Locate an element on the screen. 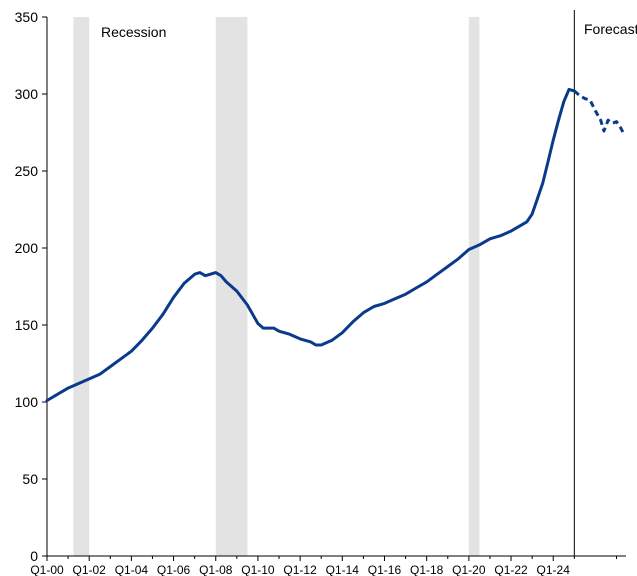 The width and height of the screenshot is (637, 576). x-tick-label: Q1-20 is located at coordinates (469, 569).